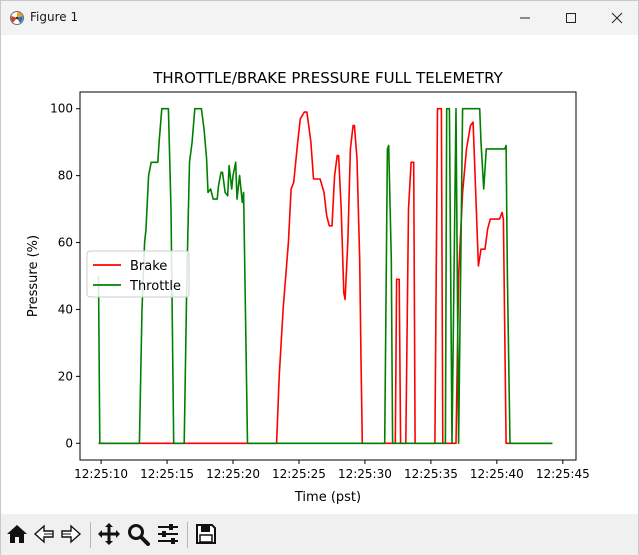 The height and width of the screenshot is (555, 639). Describe the element at coordinates (65, 176) in the screenshot. I see `y-tick-label: 80` at that location.